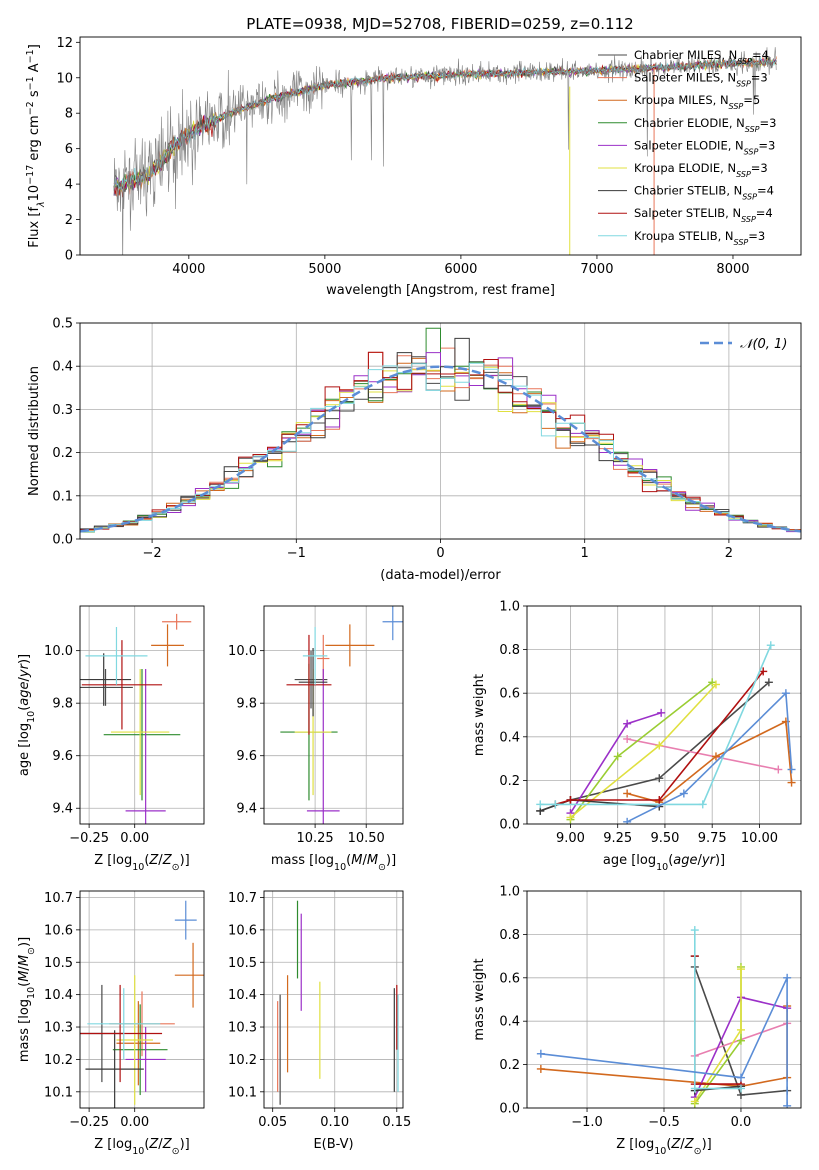 The image size is (819, 1170). I want to click on y-tick-label: 0.2, so click(62, 453).